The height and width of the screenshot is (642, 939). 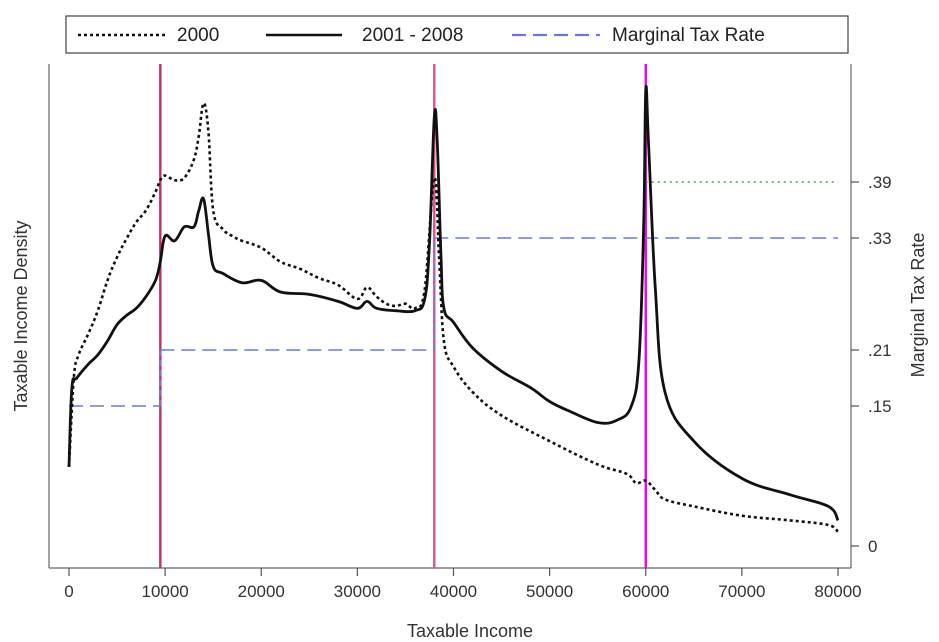 What do you see at coordinates (645, 591) in the screenshot?
I see `x-tick-label-60000: 60000` at bounding box center [645, 591].